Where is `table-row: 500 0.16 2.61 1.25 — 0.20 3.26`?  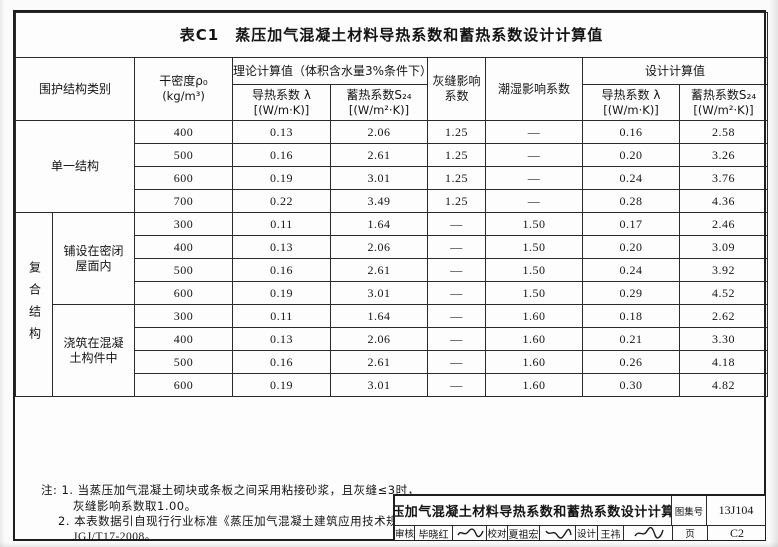
table-row: 500 0.16 2.61 1.25 — 0.20 3.26 is located at coordinates (392, 155).